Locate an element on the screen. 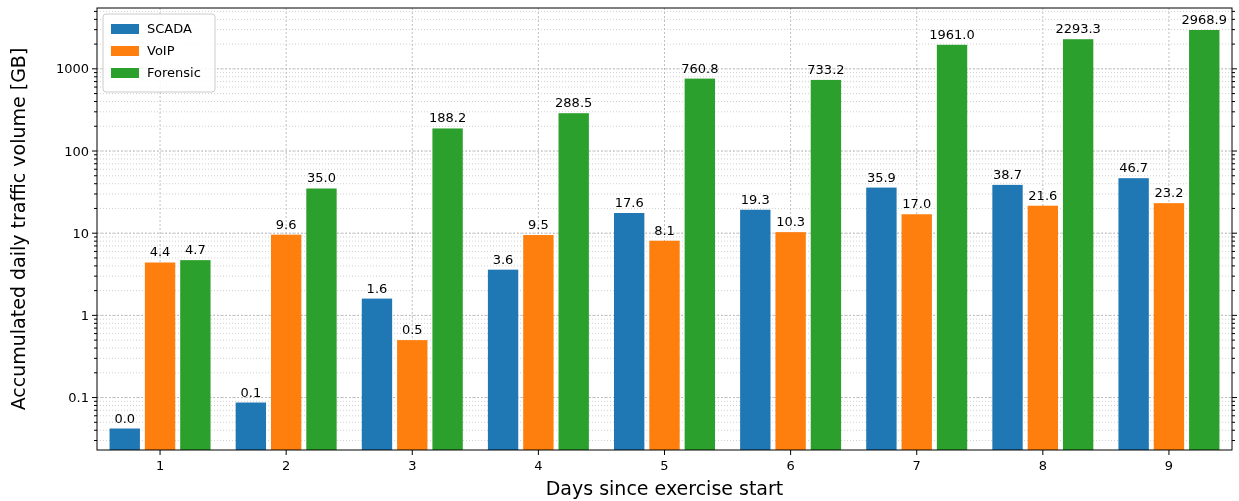  data-label: 2293.3 is located at coordinates (1078, 29).